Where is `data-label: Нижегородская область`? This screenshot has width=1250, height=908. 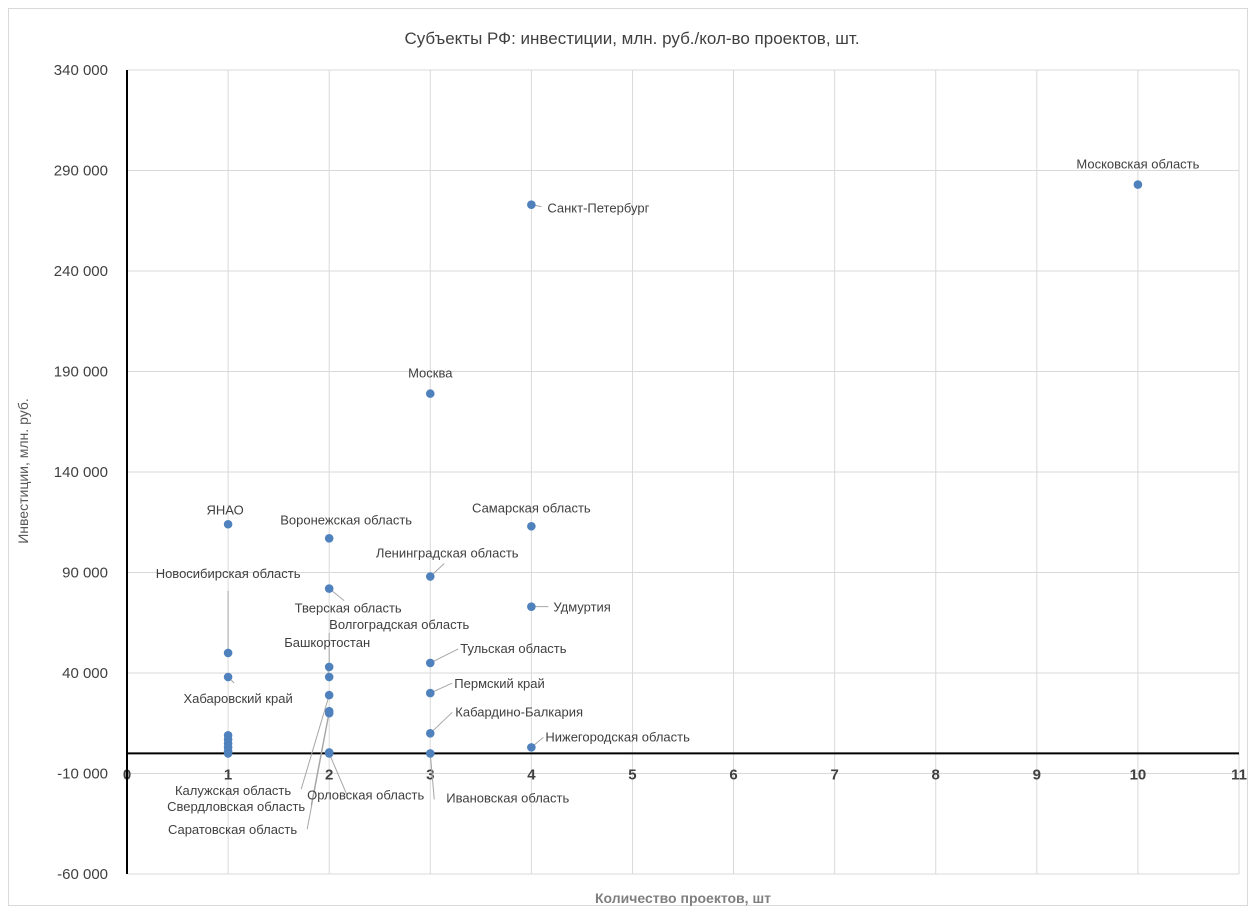 data-label: Нижегородская область is located at coordinates (617, 736).